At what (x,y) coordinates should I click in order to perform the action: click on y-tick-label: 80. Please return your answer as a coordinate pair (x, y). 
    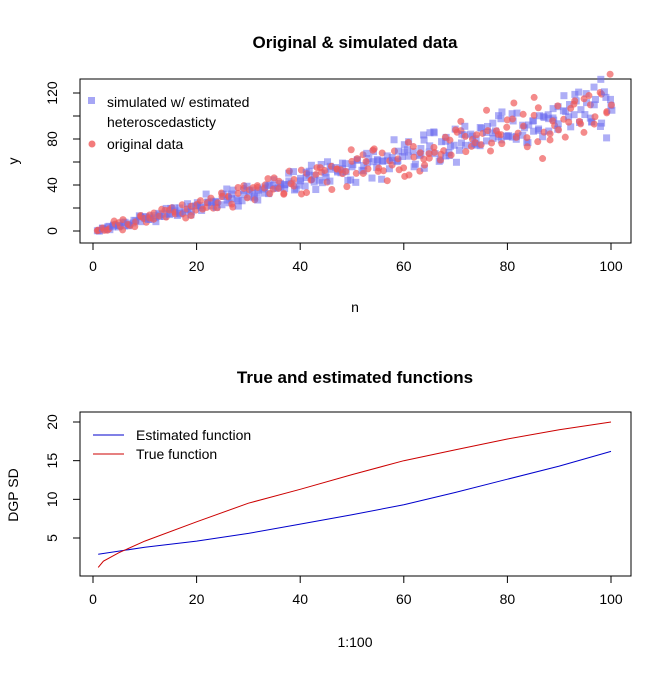
    Looking at the image, I should click on (52, 139).